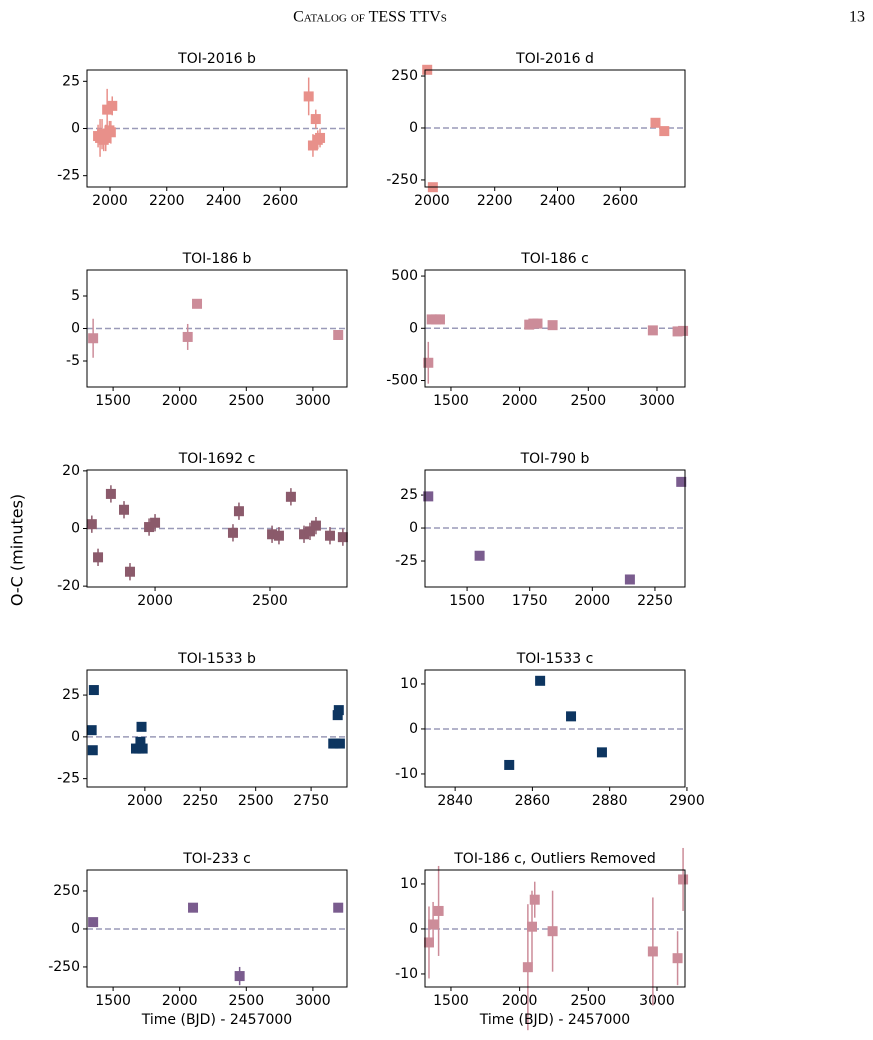 This screenshot has height=1040, width=873. Describe the element at coordinates (71, 471) in the screenshot. I see `y-tick-label: 20` at that location.